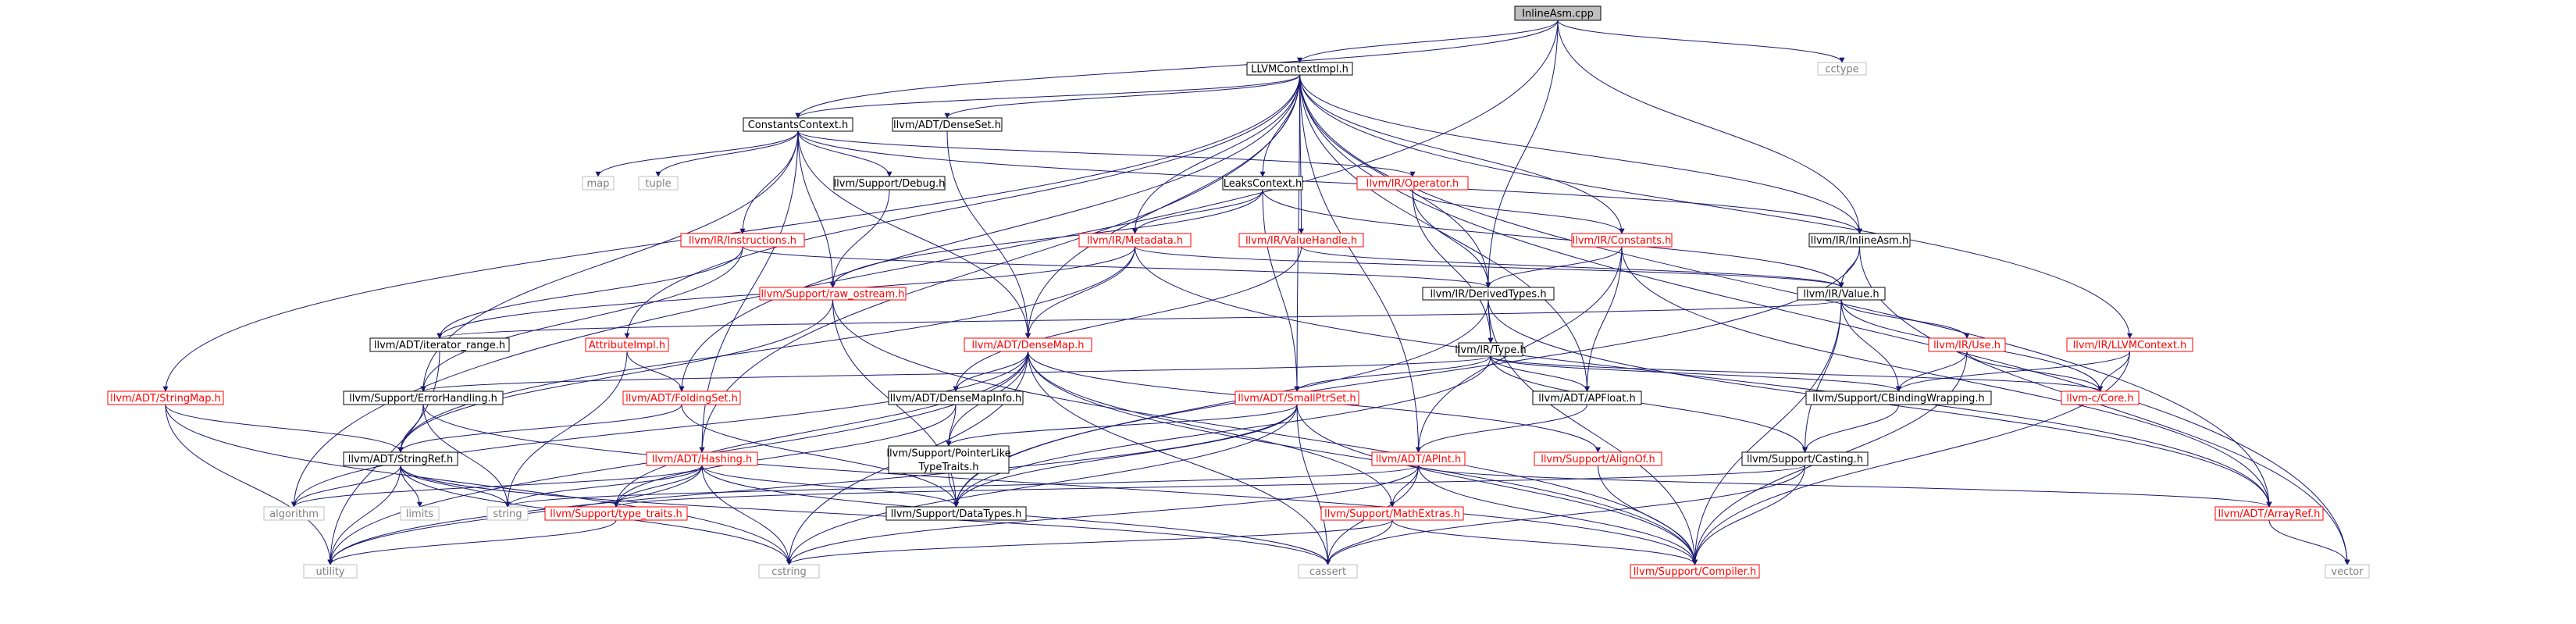  What do you see at coordinates (439, 344) in the screenshot?
I see `node-iterrange: llvm/ADT/iterator_range.h` at bounding box center [439, 344].